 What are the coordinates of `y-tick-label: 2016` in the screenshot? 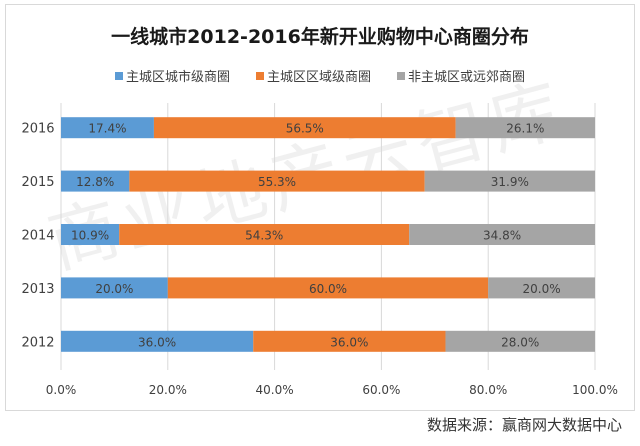 It's located at (37, 129).